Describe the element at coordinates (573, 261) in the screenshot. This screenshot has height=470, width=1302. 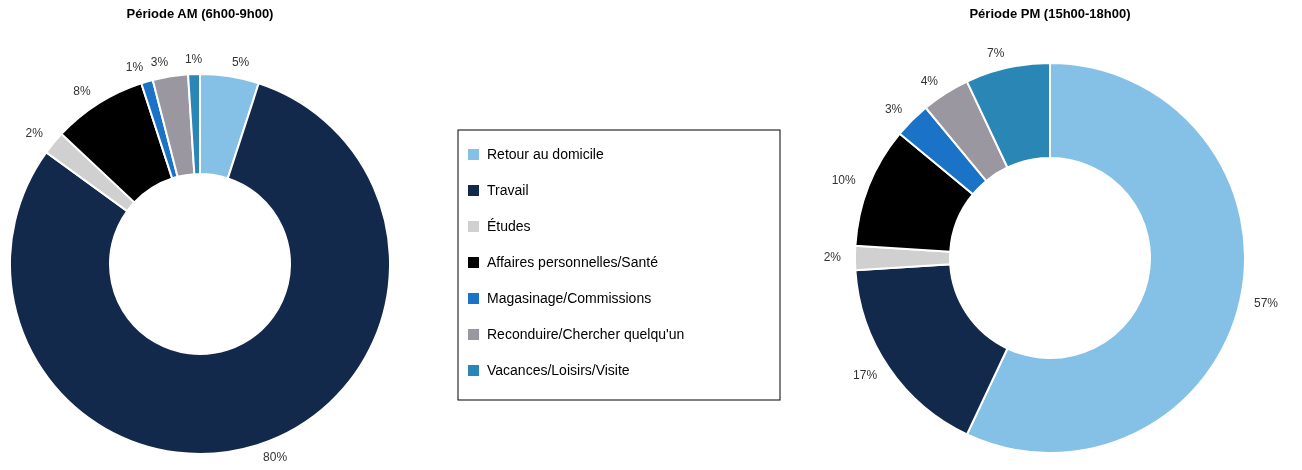
I see `legend-label: Affaires personnelles/Santé` at that location.